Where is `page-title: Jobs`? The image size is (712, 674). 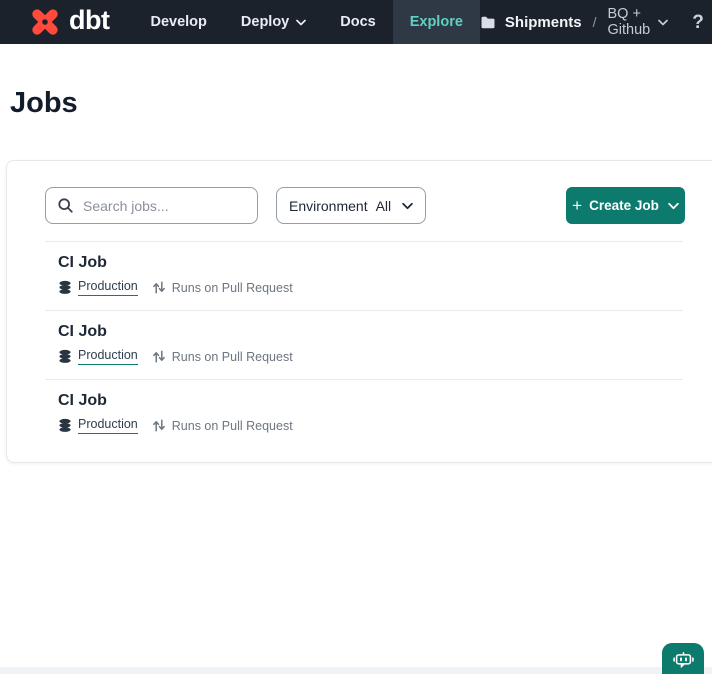
page-title: Jobs is located at coordinates (44, 103).